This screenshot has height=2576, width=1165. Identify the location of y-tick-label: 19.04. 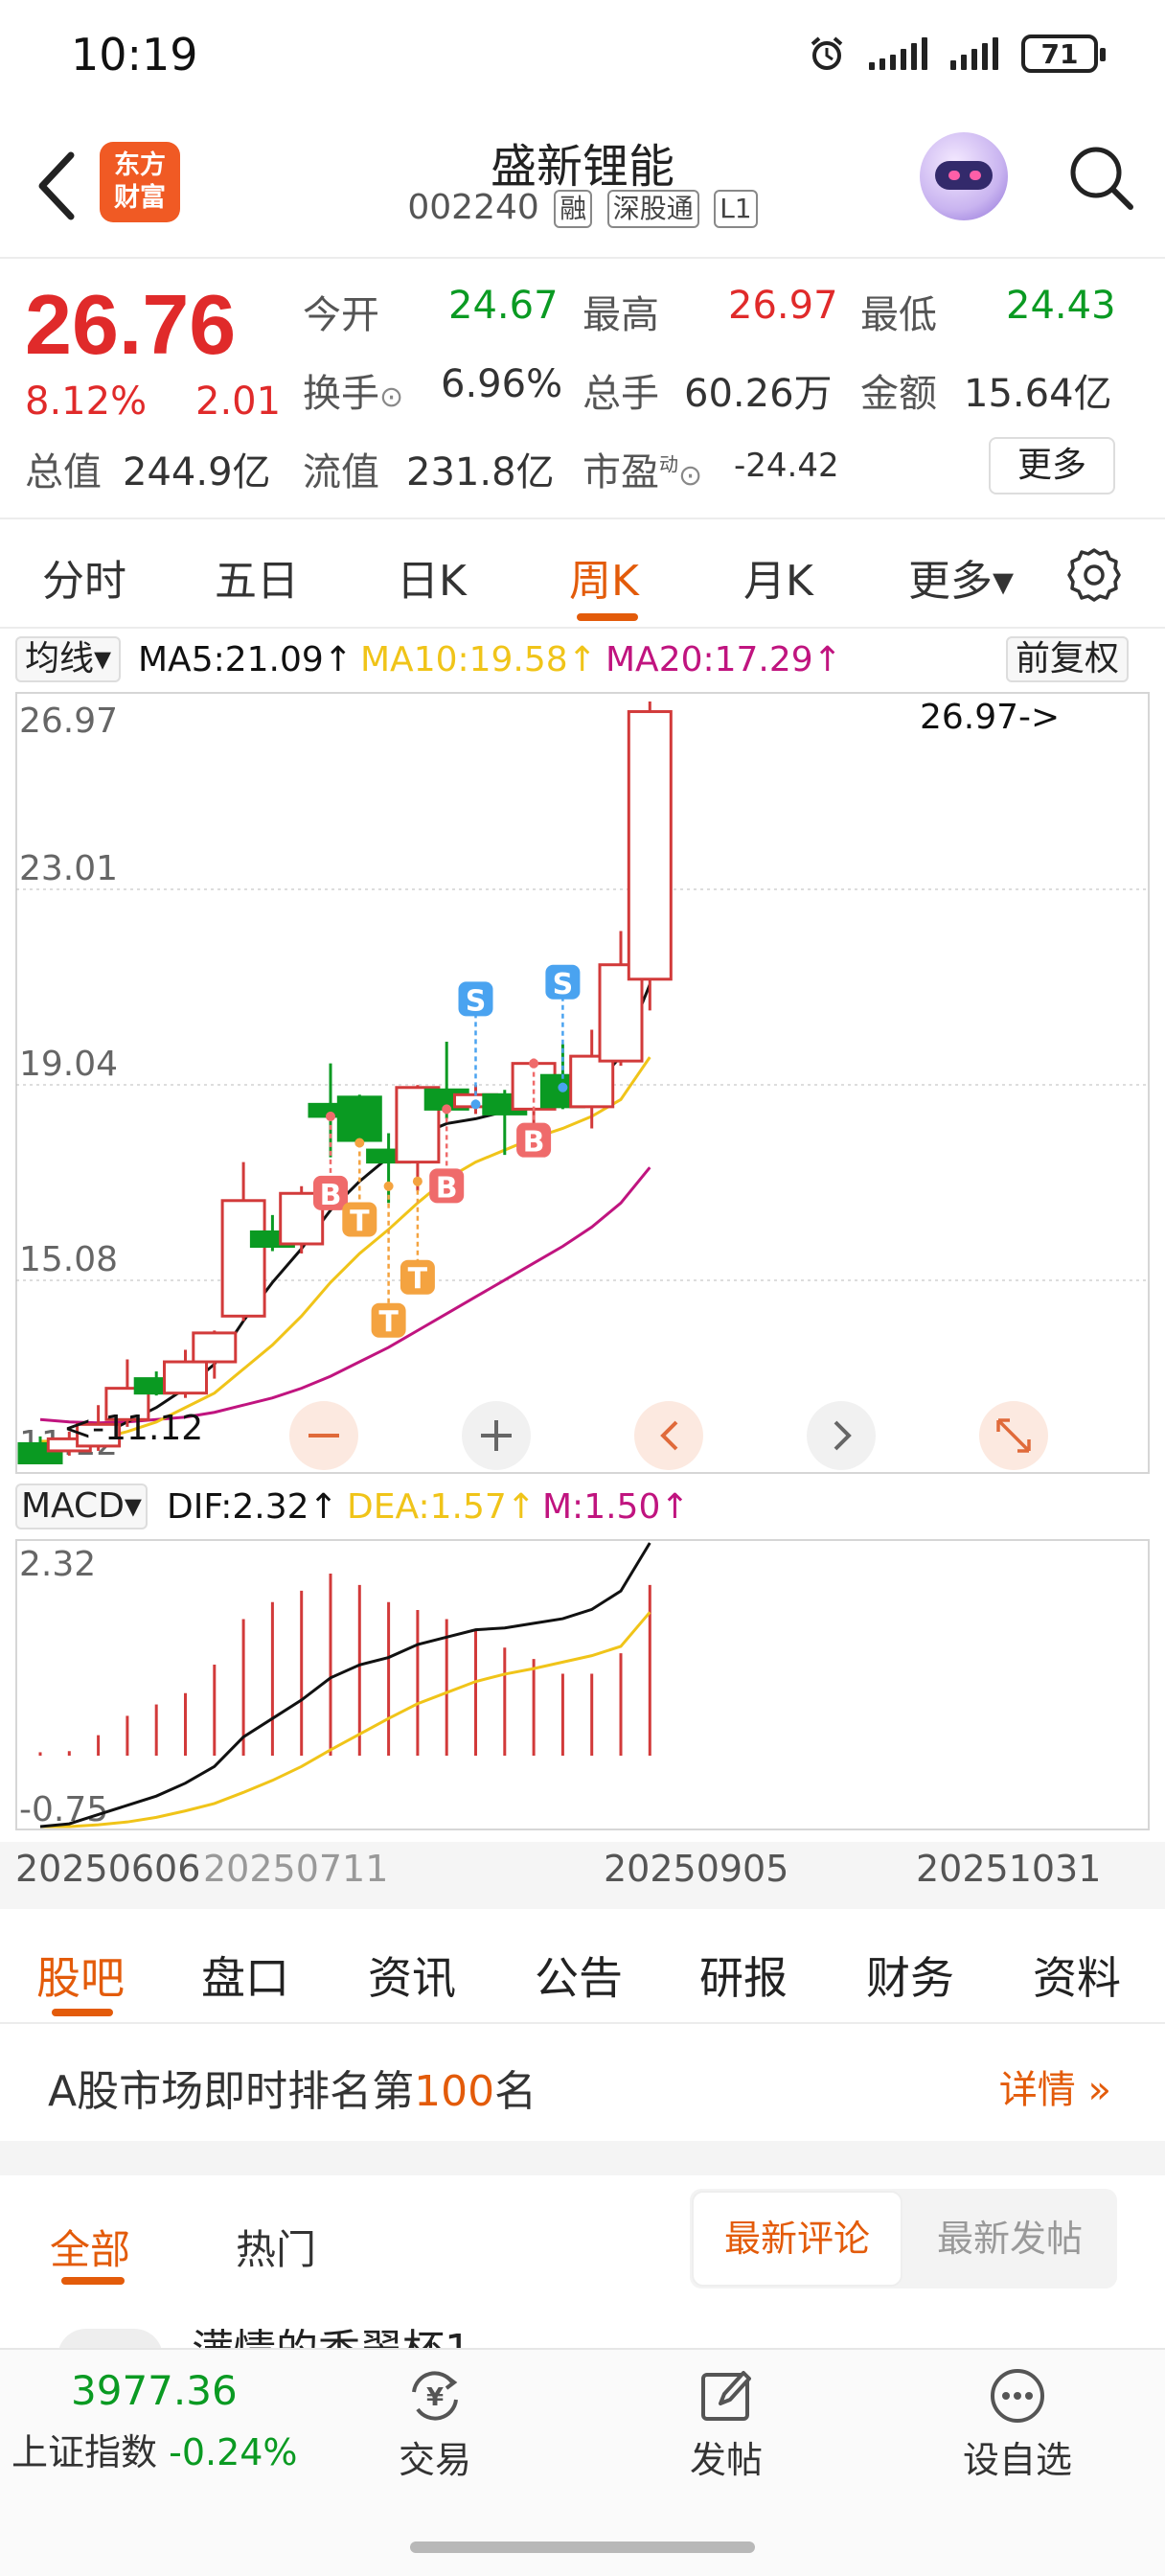
(68, 1064).